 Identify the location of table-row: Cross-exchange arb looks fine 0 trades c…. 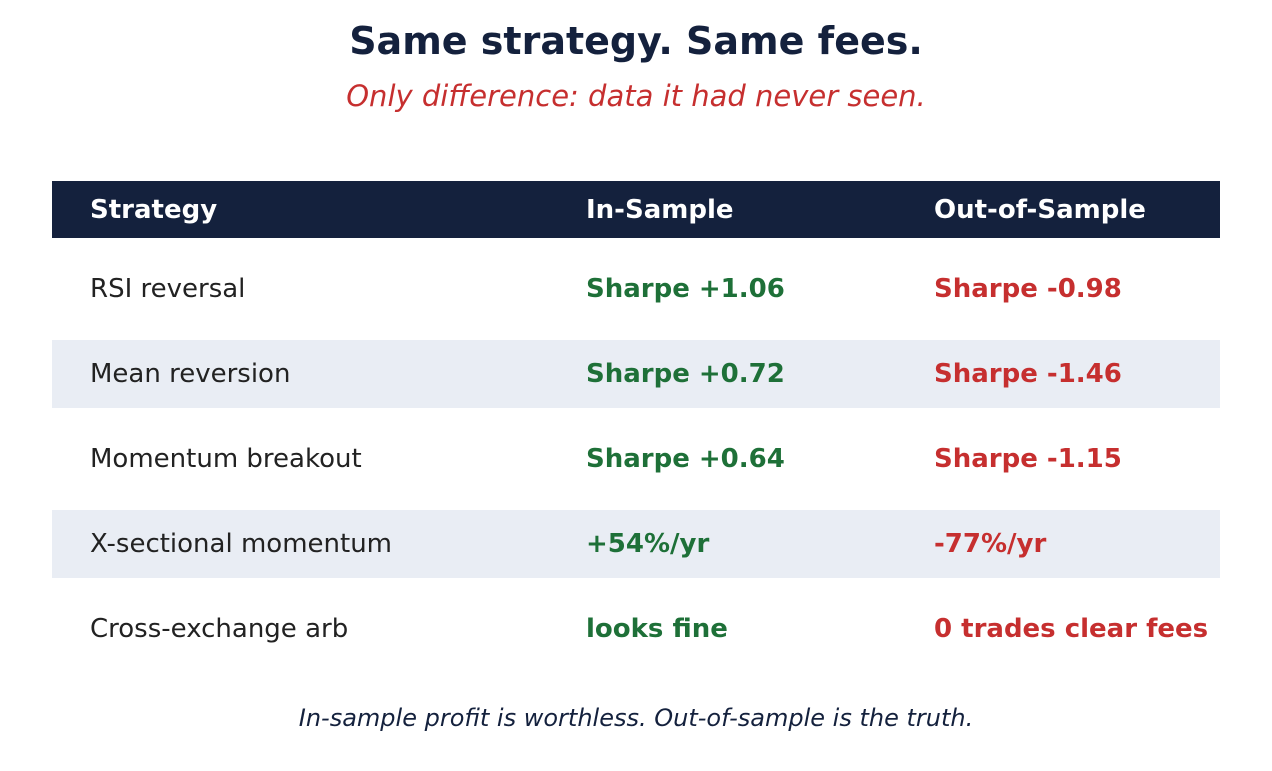
(636, 629).